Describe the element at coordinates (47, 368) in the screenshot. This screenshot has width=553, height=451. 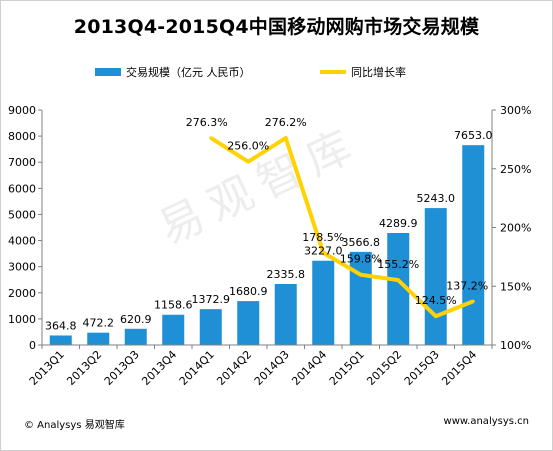
I see `x-tick-label: 2013Q1` at that location.